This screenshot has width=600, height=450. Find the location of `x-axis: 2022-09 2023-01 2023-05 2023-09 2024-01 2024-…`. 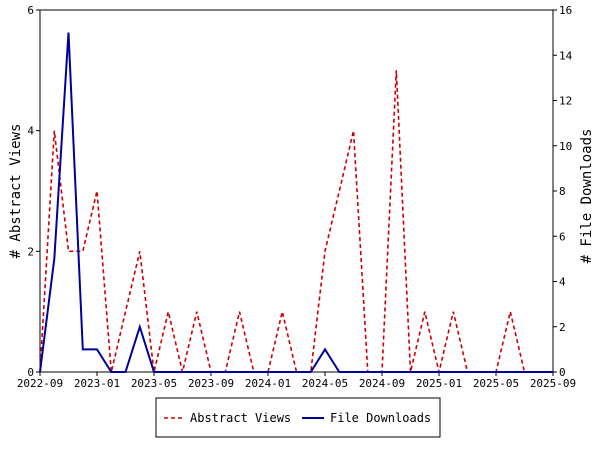

x-axis: 2022-09 2023-01 2023-05 2023-09 2024-01 2024-… is located at coordinates (296, 381).